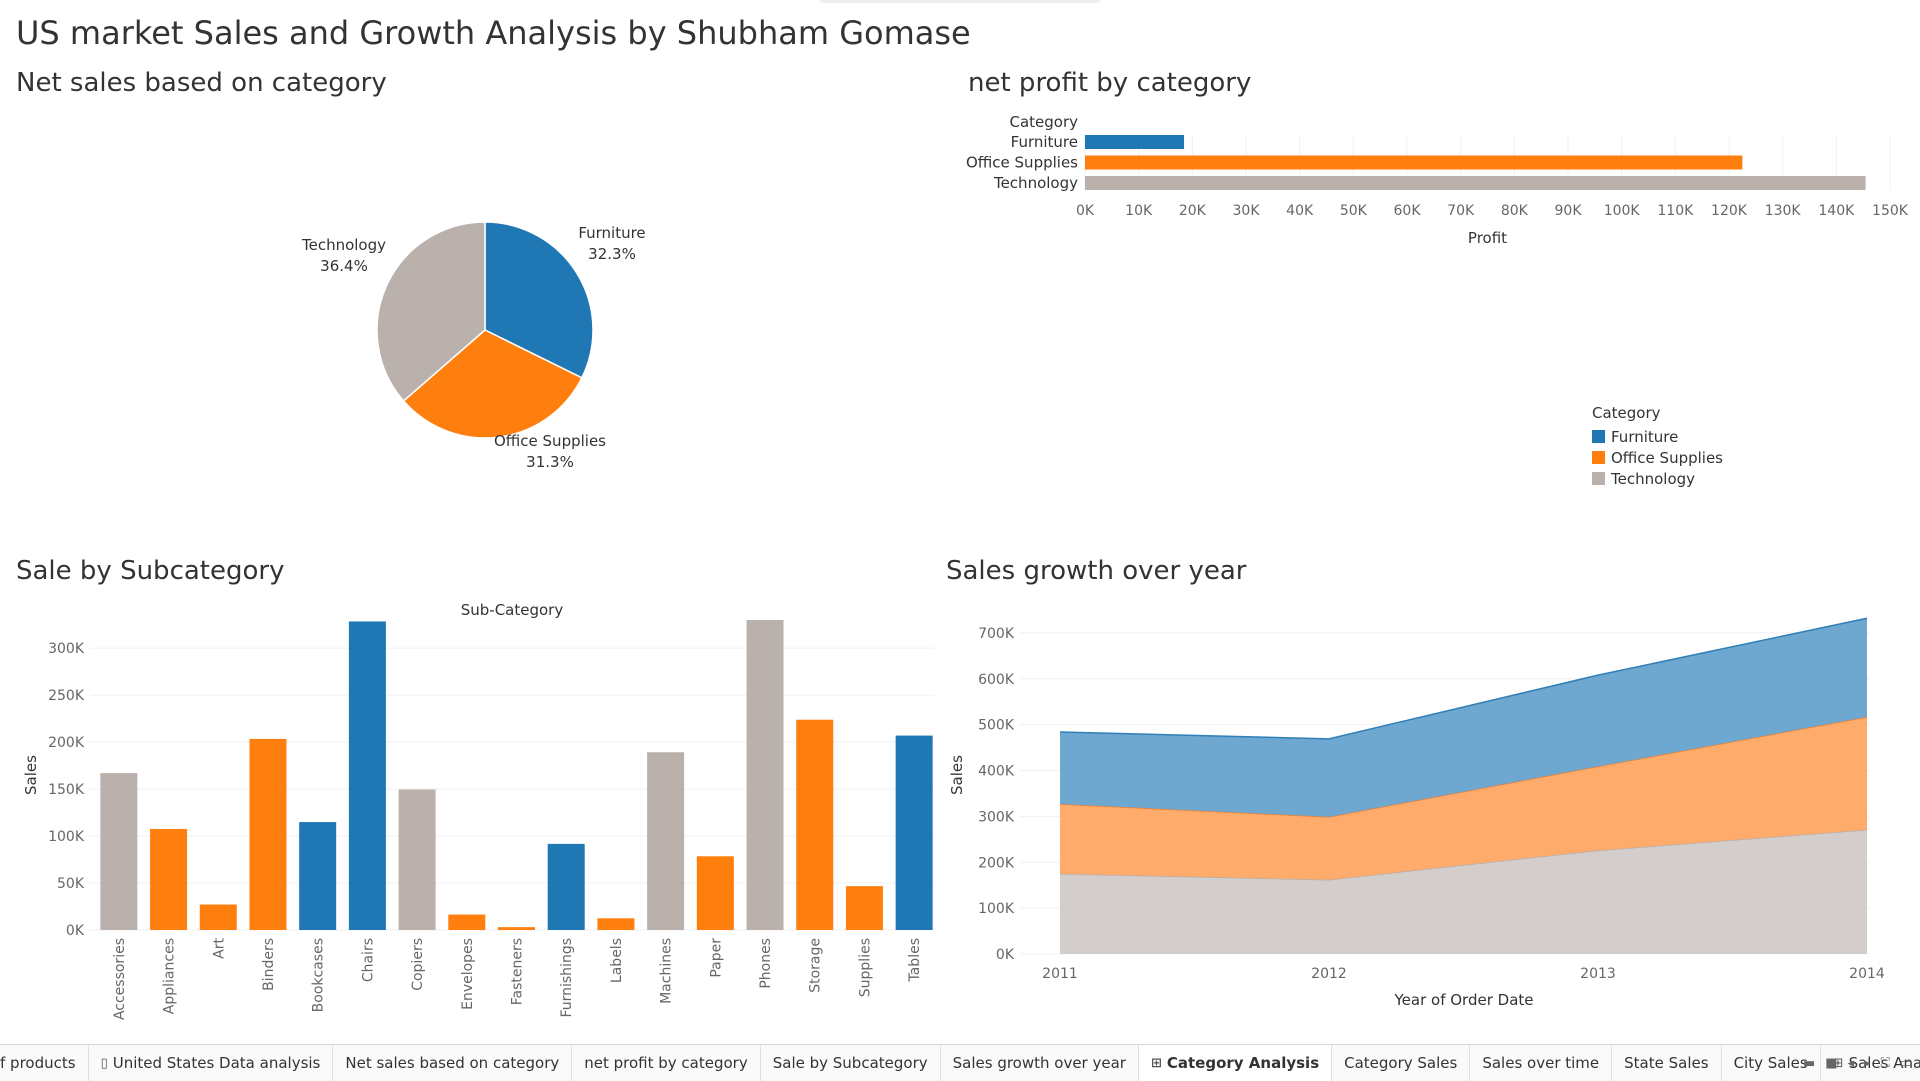  I want to click on prev-sheet-icon: ◂, so click(1851, 1063).